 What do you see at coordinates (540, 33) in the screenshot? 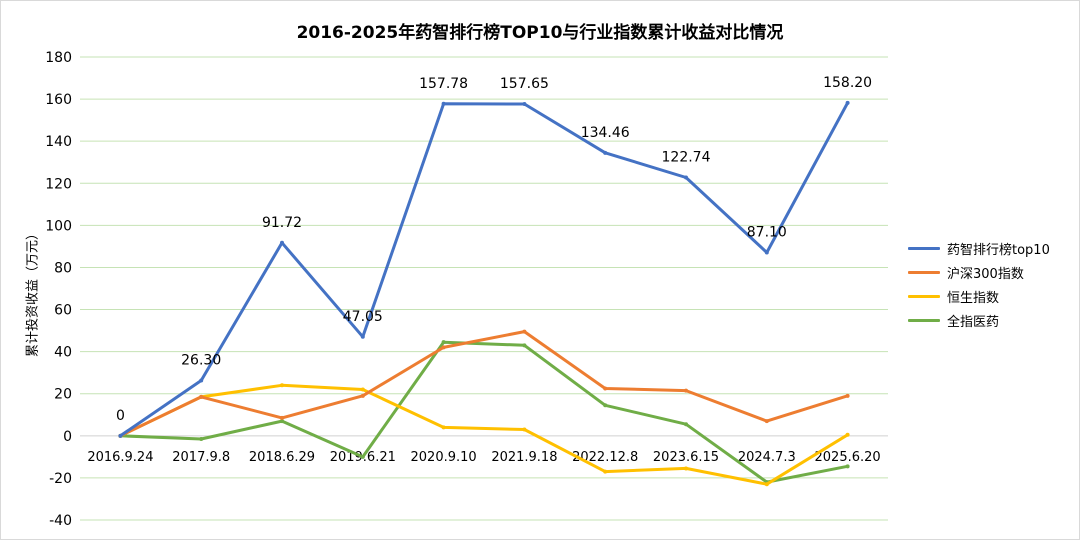
I see `chart-title: 2016-2025年药智排行榜TOP10与行业指数累计收益对比情况` at bounding box center [540, 33].